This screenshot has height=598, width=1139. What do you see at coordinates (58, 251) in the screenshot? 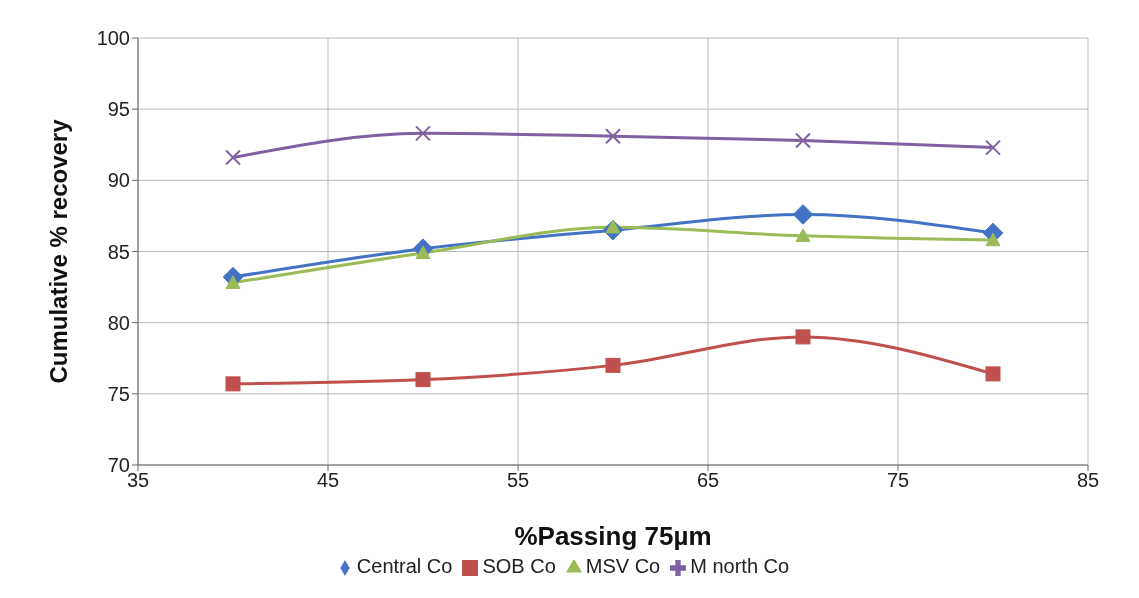
I see `y-axis-title: Cumulative % recovery` at bounding box center [58, 251].